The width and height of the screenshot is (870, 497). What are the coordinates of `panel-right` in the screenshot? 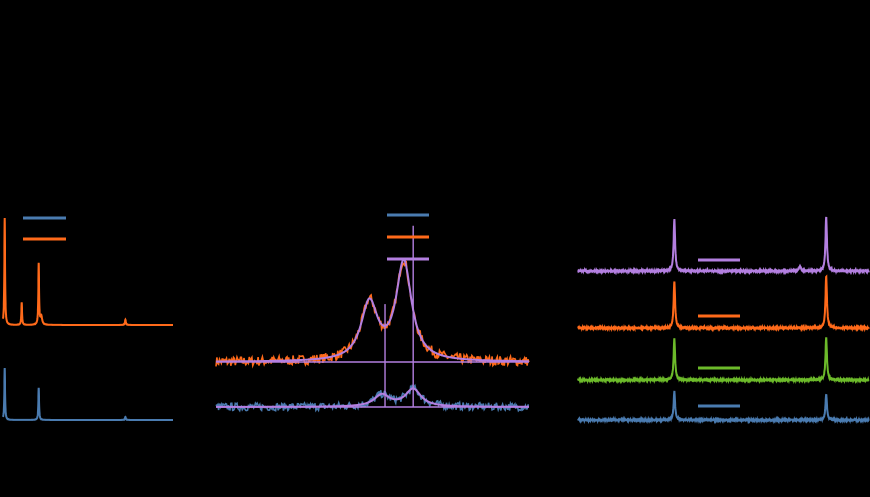 It's located at (723, 320).